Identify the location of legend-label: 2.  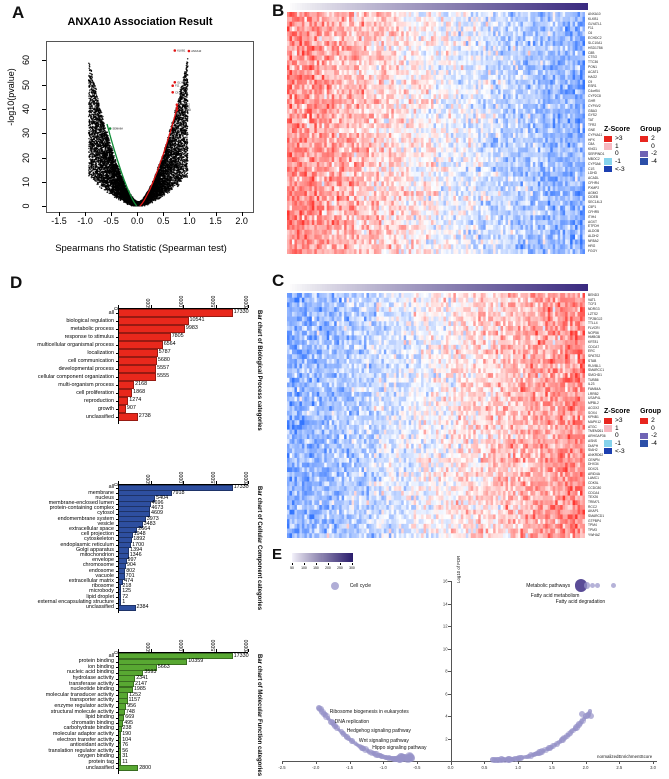
(653, 420).